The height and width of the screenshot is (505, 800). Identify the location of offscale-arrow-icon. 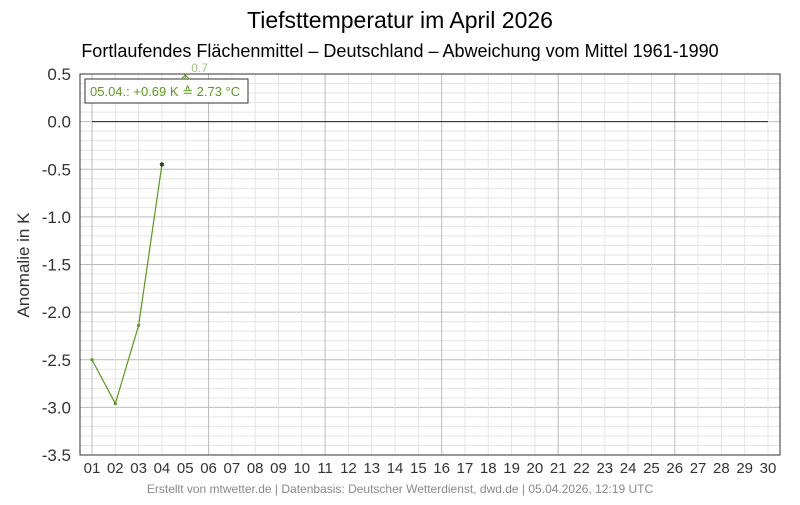
(185, 77).